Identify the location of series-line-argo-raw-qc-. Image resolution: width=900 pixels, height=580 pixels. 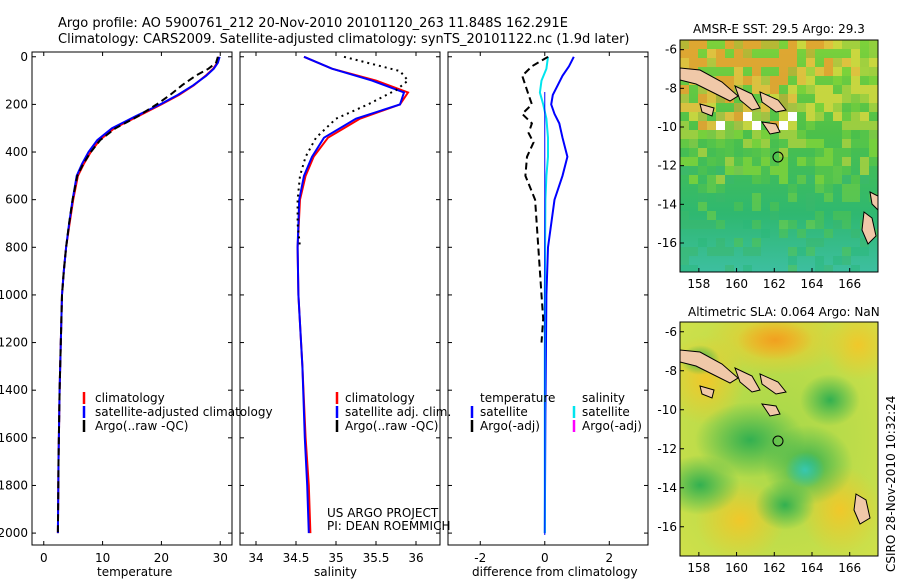
(137, 295).